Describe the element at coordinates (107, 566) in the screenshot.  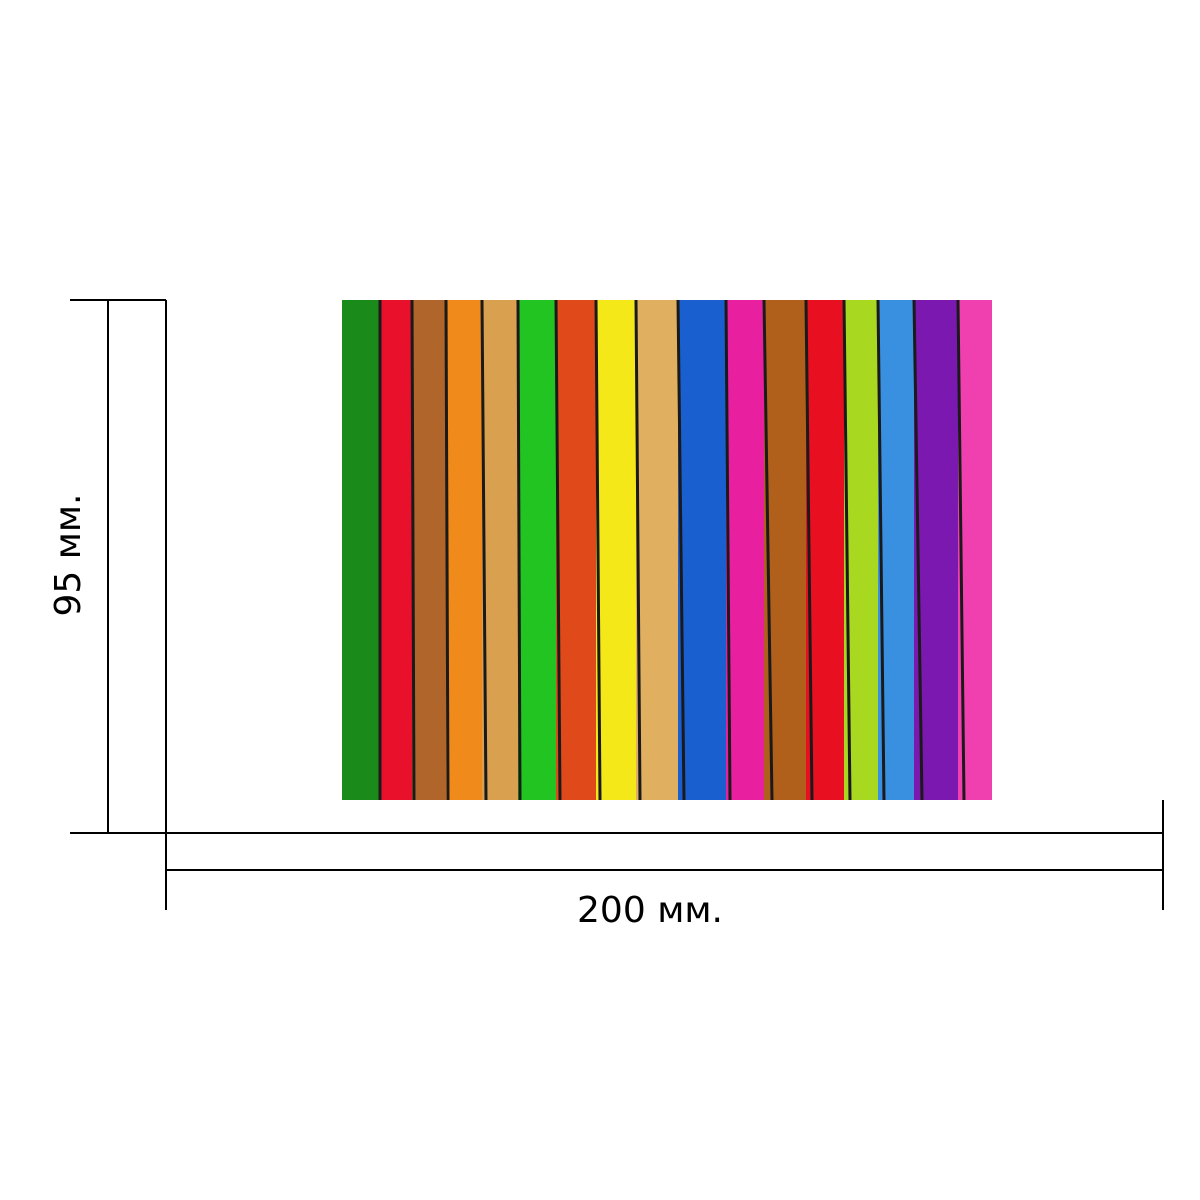
I see `height-dimension: 95 мм.` at that location.